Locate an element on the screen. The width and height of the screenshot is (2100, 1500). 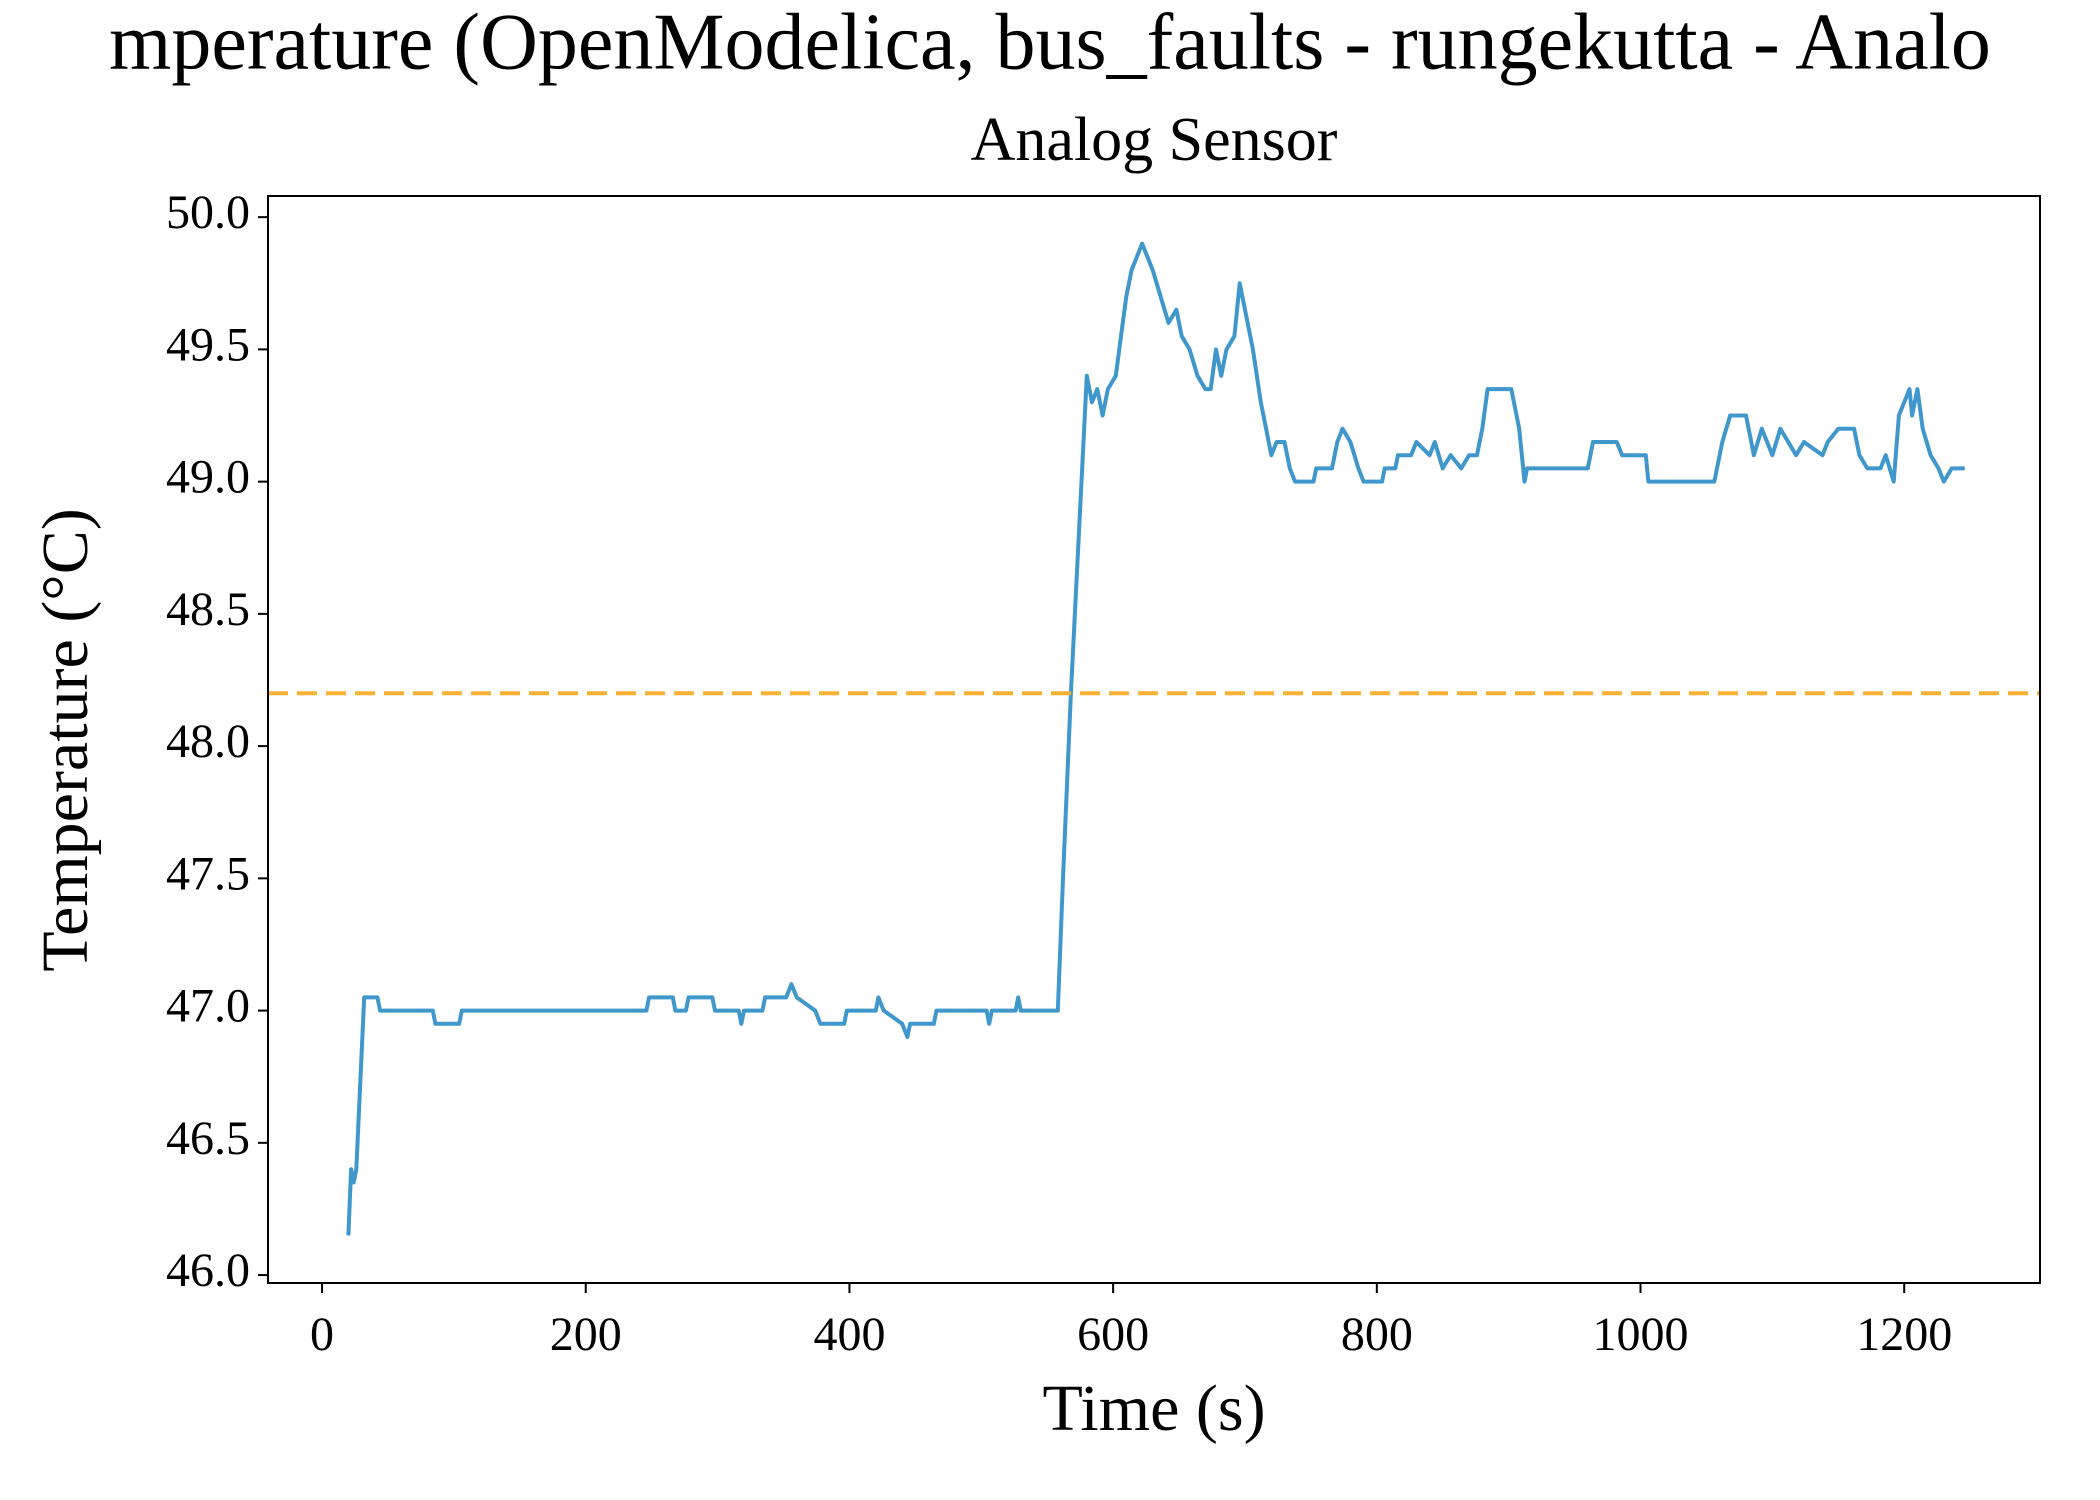
x-tick-label: 200 is located at coordinates (586, 1334).